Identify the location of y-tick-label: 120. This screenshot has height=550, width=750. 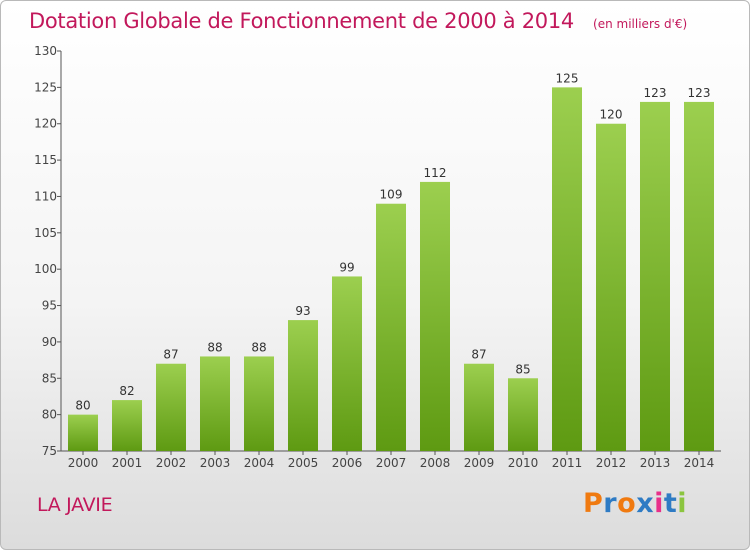
(45, 124).